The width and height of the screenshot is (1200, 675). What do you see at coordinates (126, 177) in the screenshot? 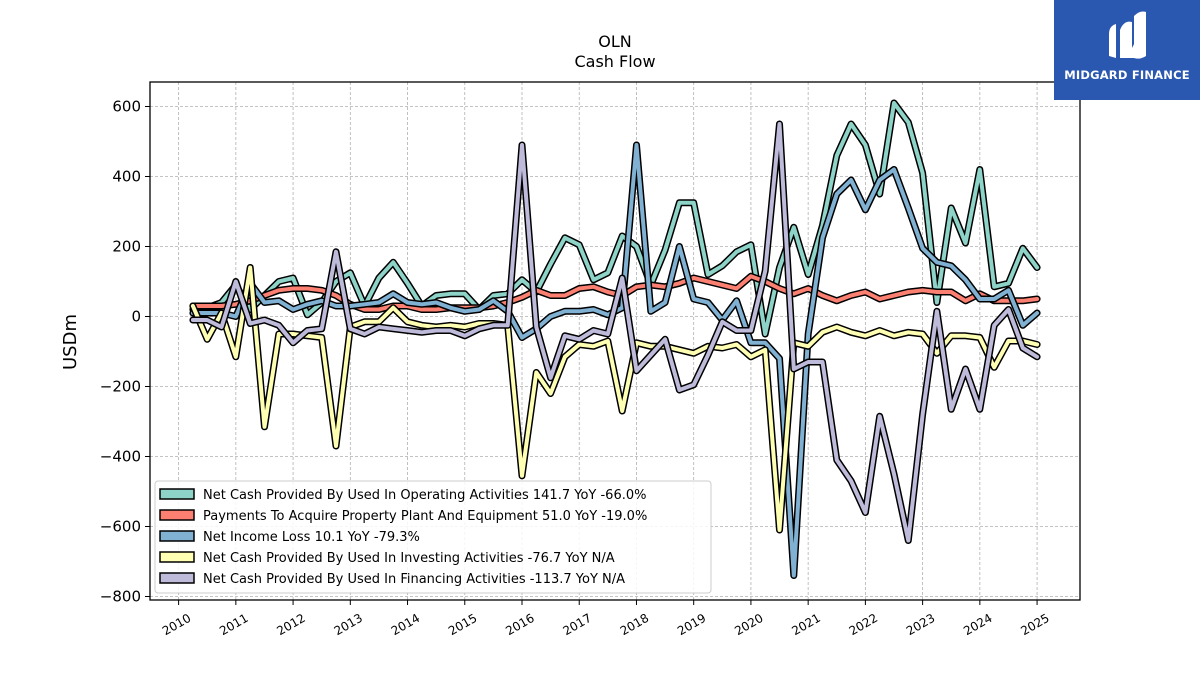
I see `y-tick-label: 400` at bounding box center [126, 177].